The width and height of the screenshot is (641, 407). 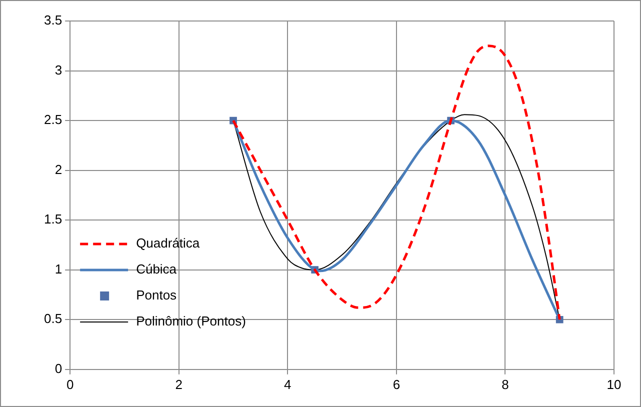 What do you see at coordinates (178, 384) in the screenshot?
I see `x-tick-label: 2` at bounding box center [178, 384].